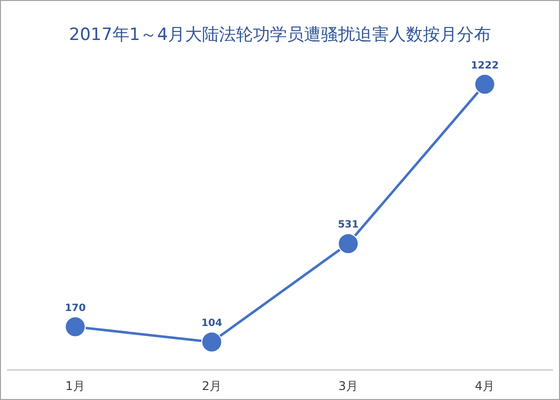 The width and height of the screenshot is (560, 400). I want to click on data-label: 104, so click(211, 324).